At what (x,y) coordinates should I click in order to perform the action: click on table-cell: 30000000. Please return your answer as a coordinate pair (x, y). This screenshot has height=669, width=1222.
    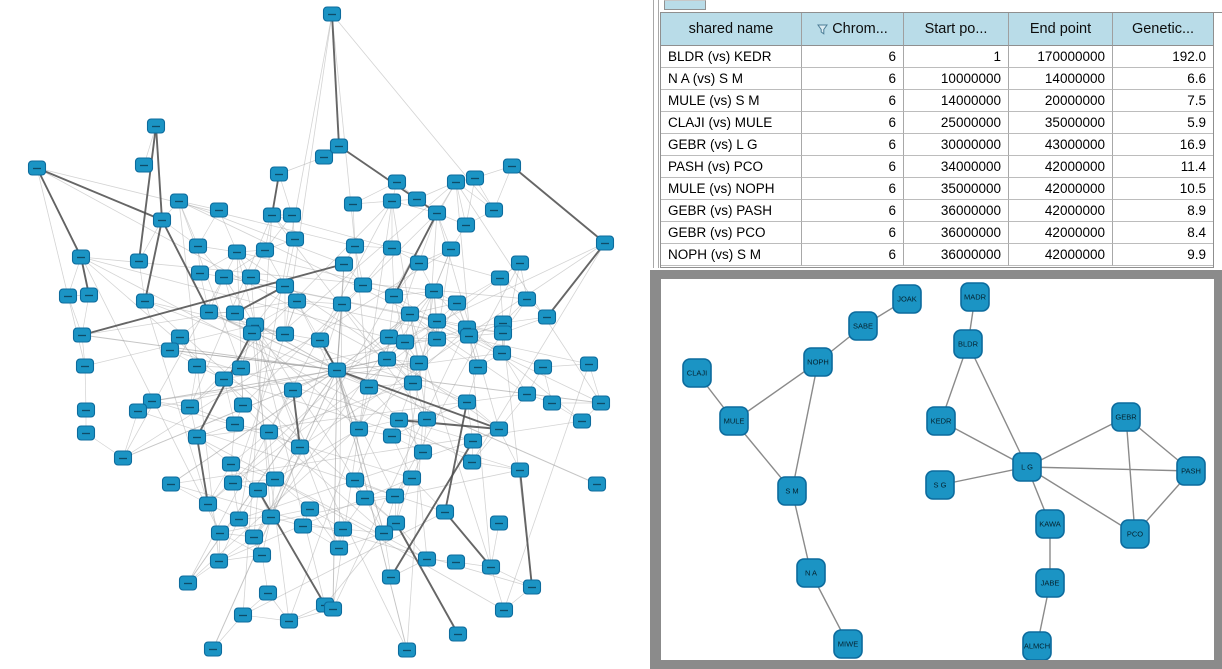
    Looking at the image, I should click on (956, 145).